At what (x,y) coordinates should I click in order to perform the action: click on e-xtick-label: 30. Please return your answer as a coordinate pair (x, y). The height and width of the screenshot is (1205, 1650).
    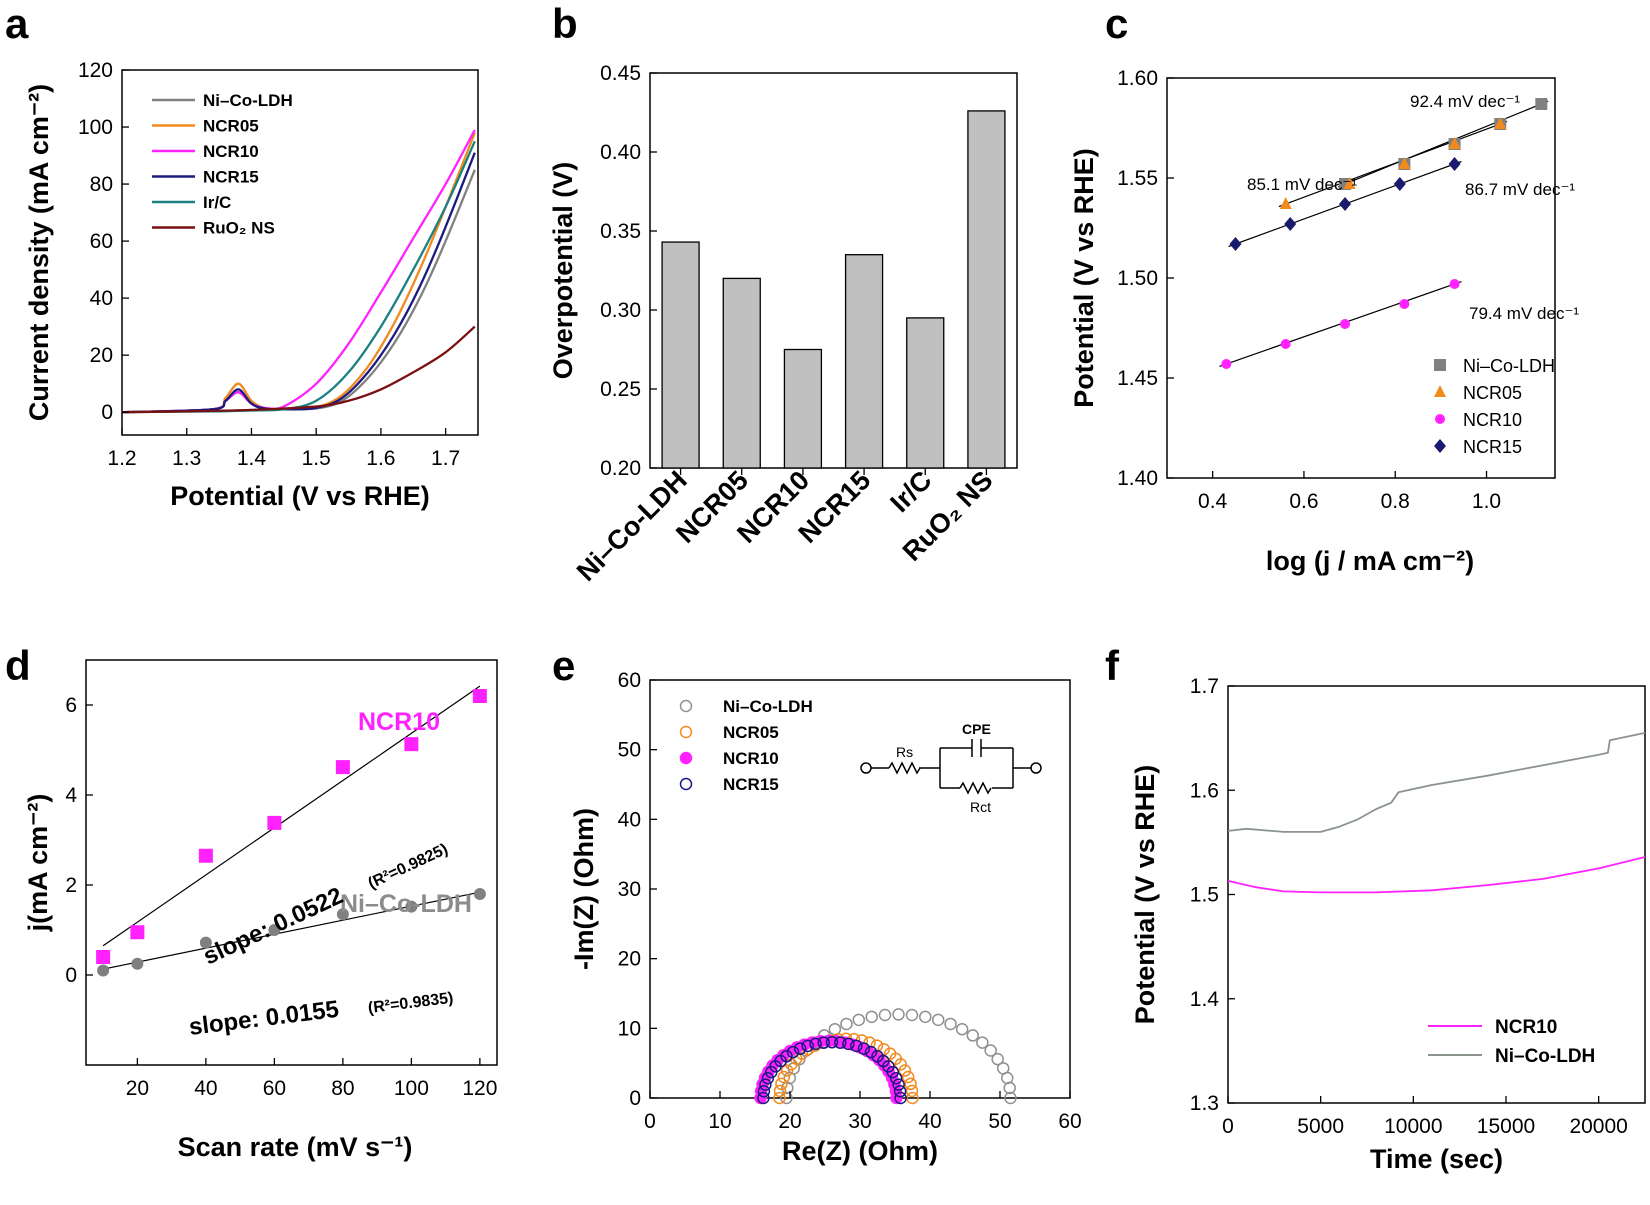
    Looking at the image, I should click on (859, 1121).